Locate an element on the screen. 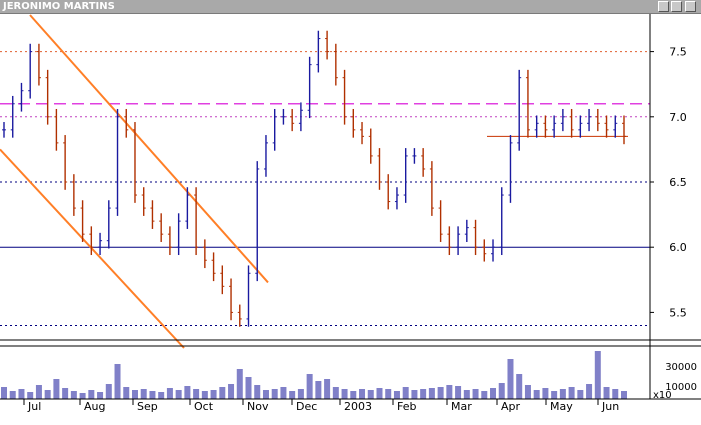 The width and height of the screenshot is (701, 425). volume-tick-label: 30000 is located at coordinates (681, 367).